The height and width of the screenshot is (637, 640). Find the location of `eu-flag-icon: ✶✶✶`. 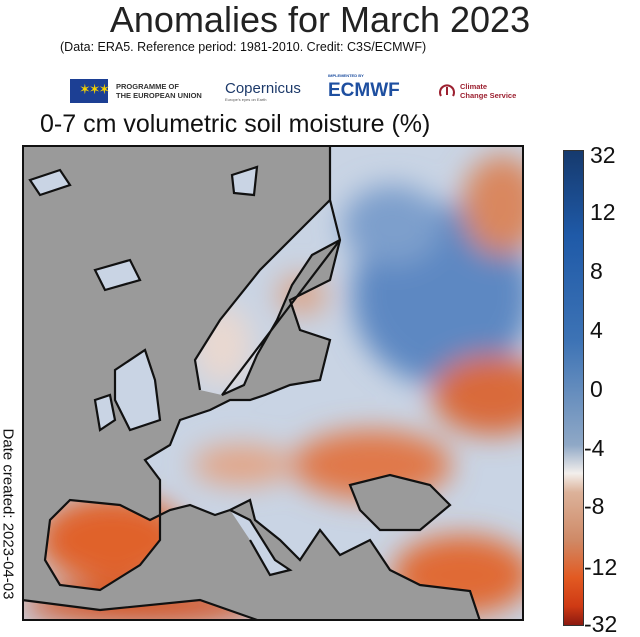

eu-flag-icon: ✶✶✶ is located at coordinates (90, 91).